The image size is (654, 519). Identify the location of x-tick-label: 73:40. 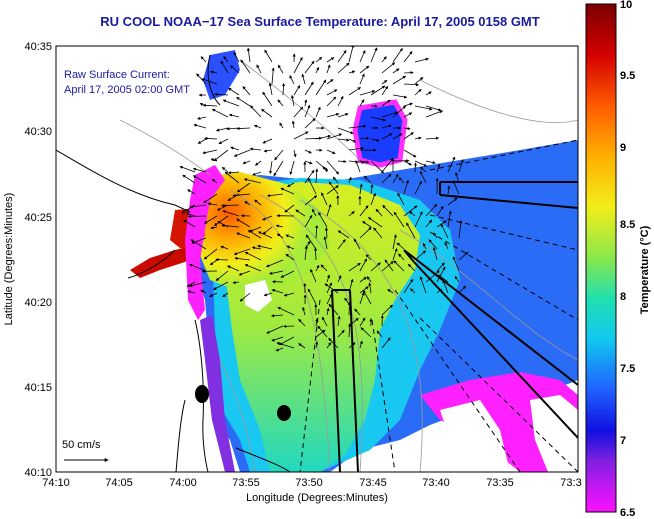
(436, 483).